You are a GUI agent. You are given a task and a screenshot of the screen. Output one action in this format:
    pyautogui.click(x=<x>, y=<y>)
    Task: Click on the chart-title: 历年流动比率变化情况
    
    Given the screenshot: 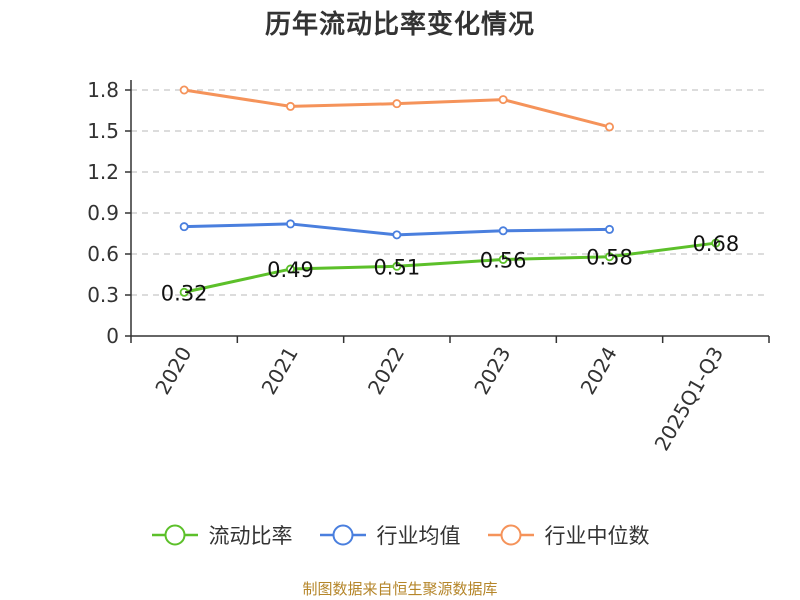 What is the action you would take?
    pyautogui.click(x=399, y=25)
    